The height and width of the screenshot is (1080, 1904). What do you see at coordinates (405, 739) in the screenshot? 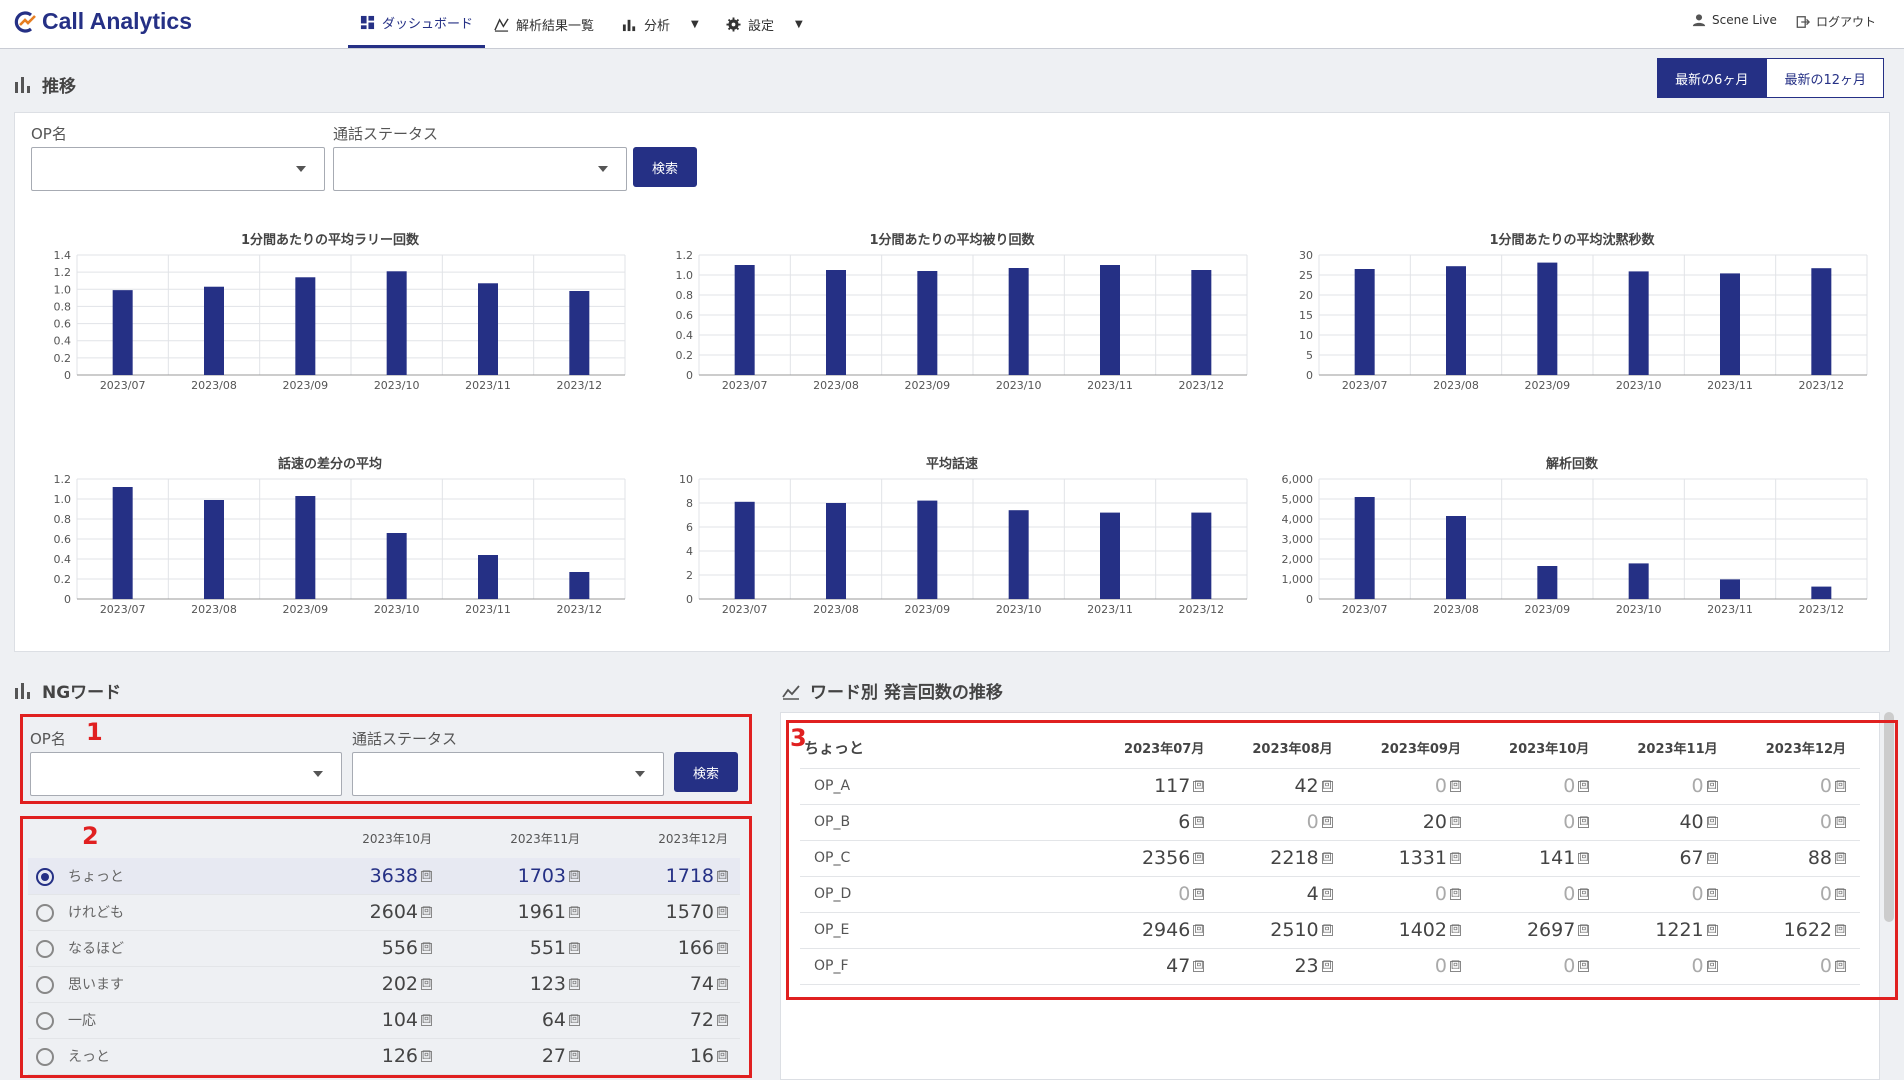
I see `ng-call-status-label: 通話ステータス` at bounding box center [405, 739].